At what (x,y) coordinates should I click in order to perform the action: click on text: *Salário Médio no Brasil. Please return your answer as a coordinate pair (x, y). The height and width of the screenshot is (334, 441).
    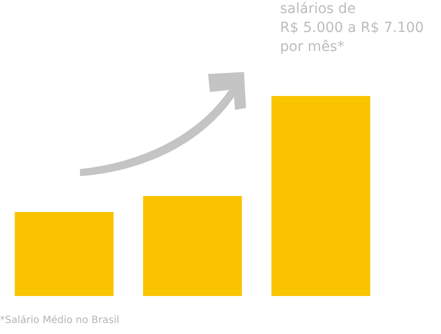
    Looking at the image, I should click on (60, 320).